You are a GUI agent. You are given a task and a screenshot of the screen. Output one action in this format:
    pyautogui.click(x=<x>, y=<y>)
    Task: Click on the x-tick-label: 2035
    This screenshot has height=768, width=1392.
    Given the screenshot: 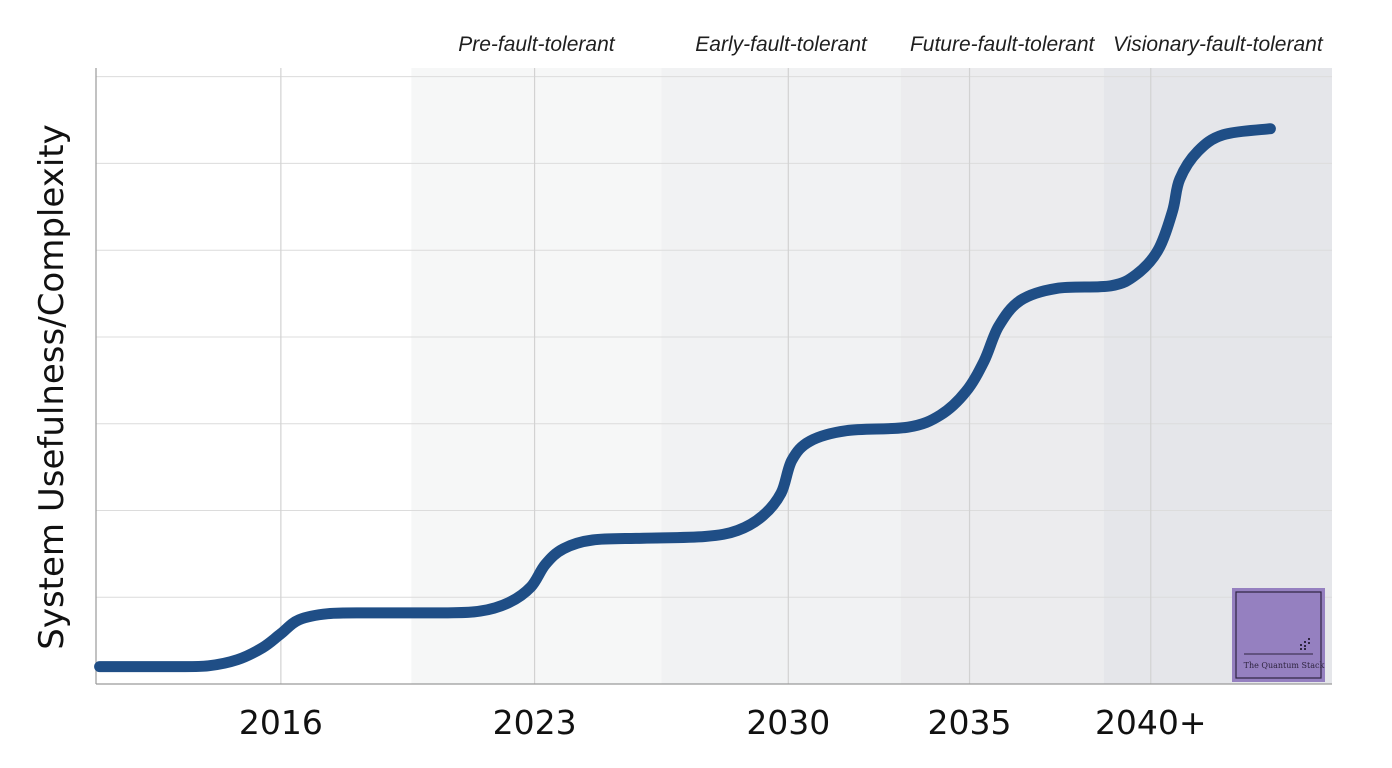 What is the action you would take?
    pyautogui.click(x=970, y=722)
    